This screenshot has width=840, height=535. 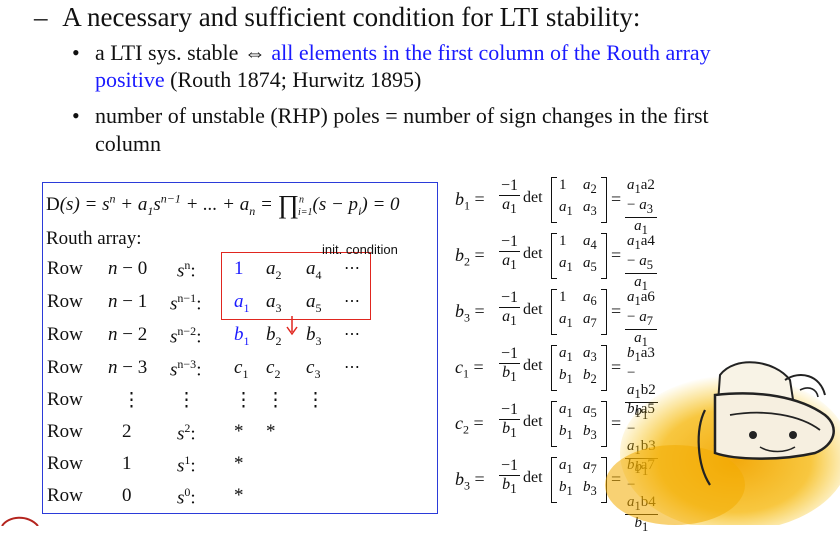 What do you see at coordinates (186, 497) in the screenshot?
I see `routh-row-power: s0:` at bounding box center [186, 497].